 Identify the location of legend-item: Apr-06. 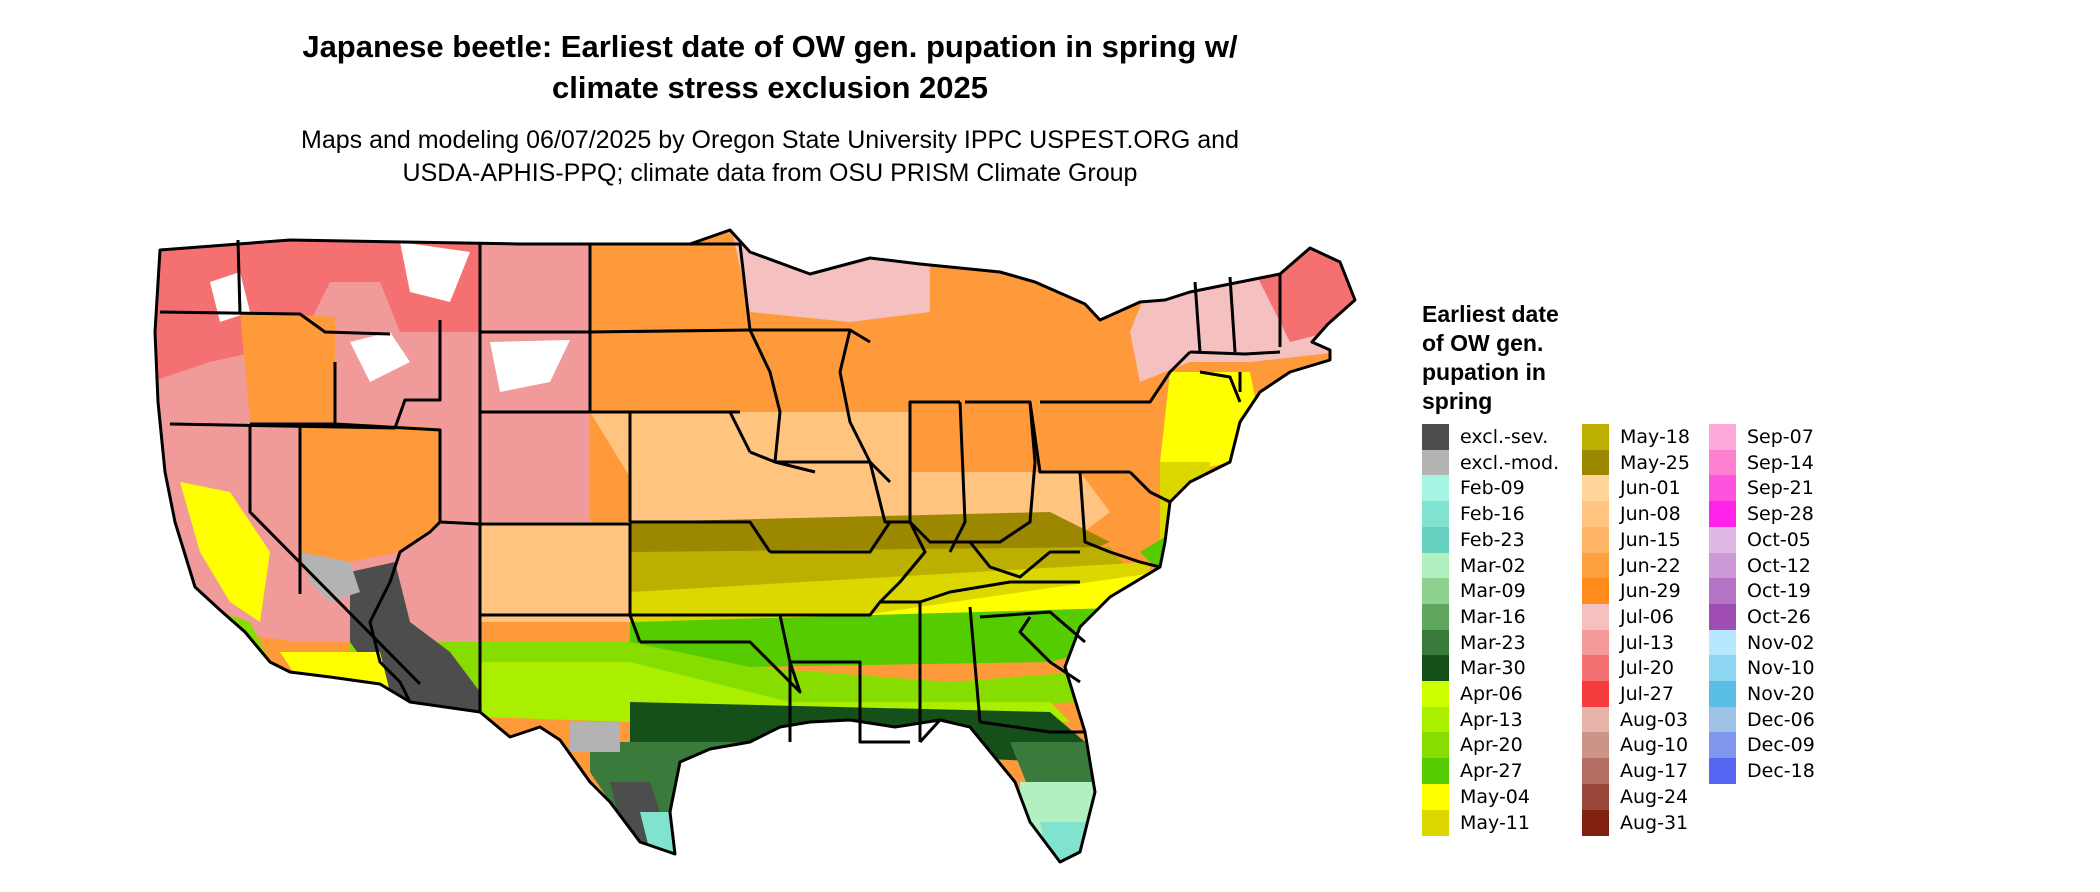
(1472, 694).